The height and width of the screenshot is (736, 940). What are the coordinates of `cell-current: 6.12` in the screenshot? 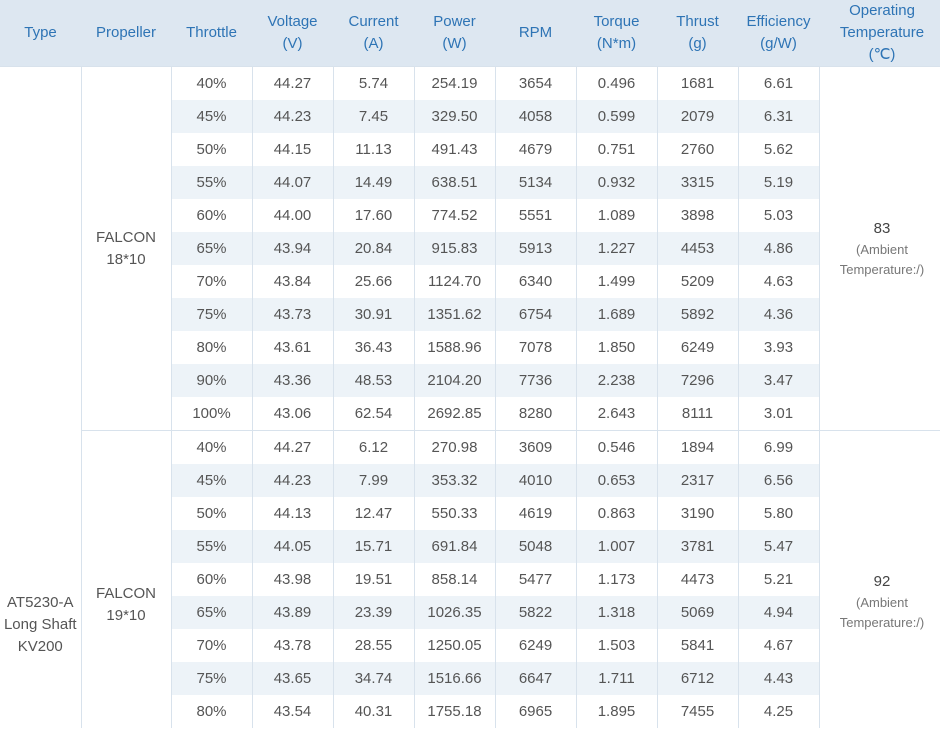 It's located at (374, 447).